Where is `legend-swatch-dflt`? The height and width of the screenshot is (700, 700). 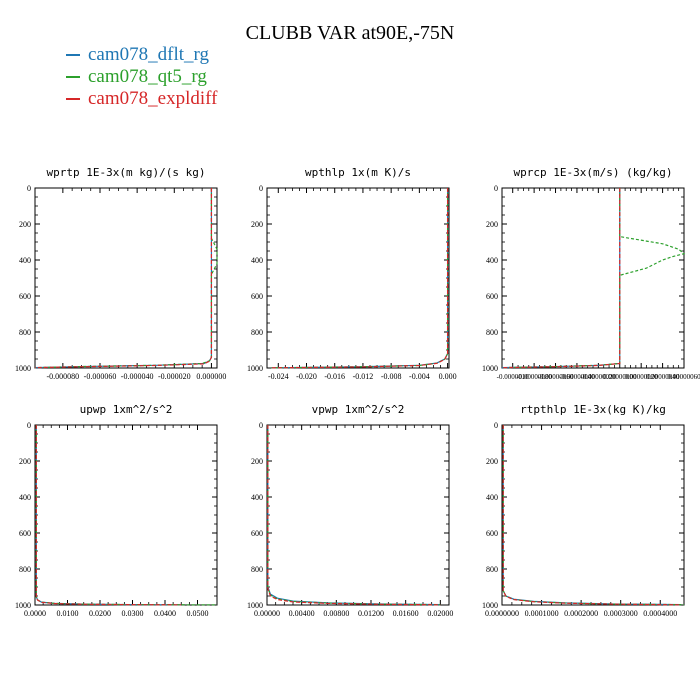 legend-swatch-dflt is located at coordinates (73, 55).